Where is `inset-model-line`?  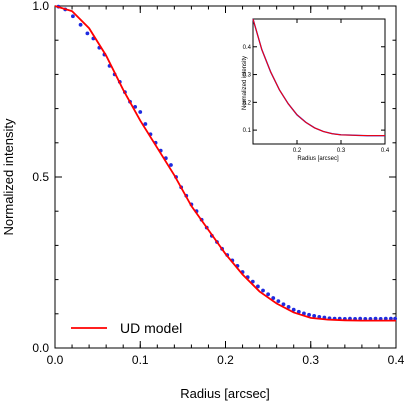
inset-model-line is located at coordinates (318, 77).